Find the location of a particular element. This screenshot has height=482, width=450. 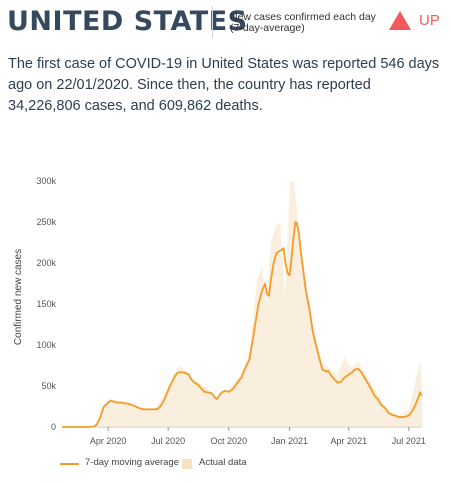

legend-line-swatch is located at coordinates (69, 464).